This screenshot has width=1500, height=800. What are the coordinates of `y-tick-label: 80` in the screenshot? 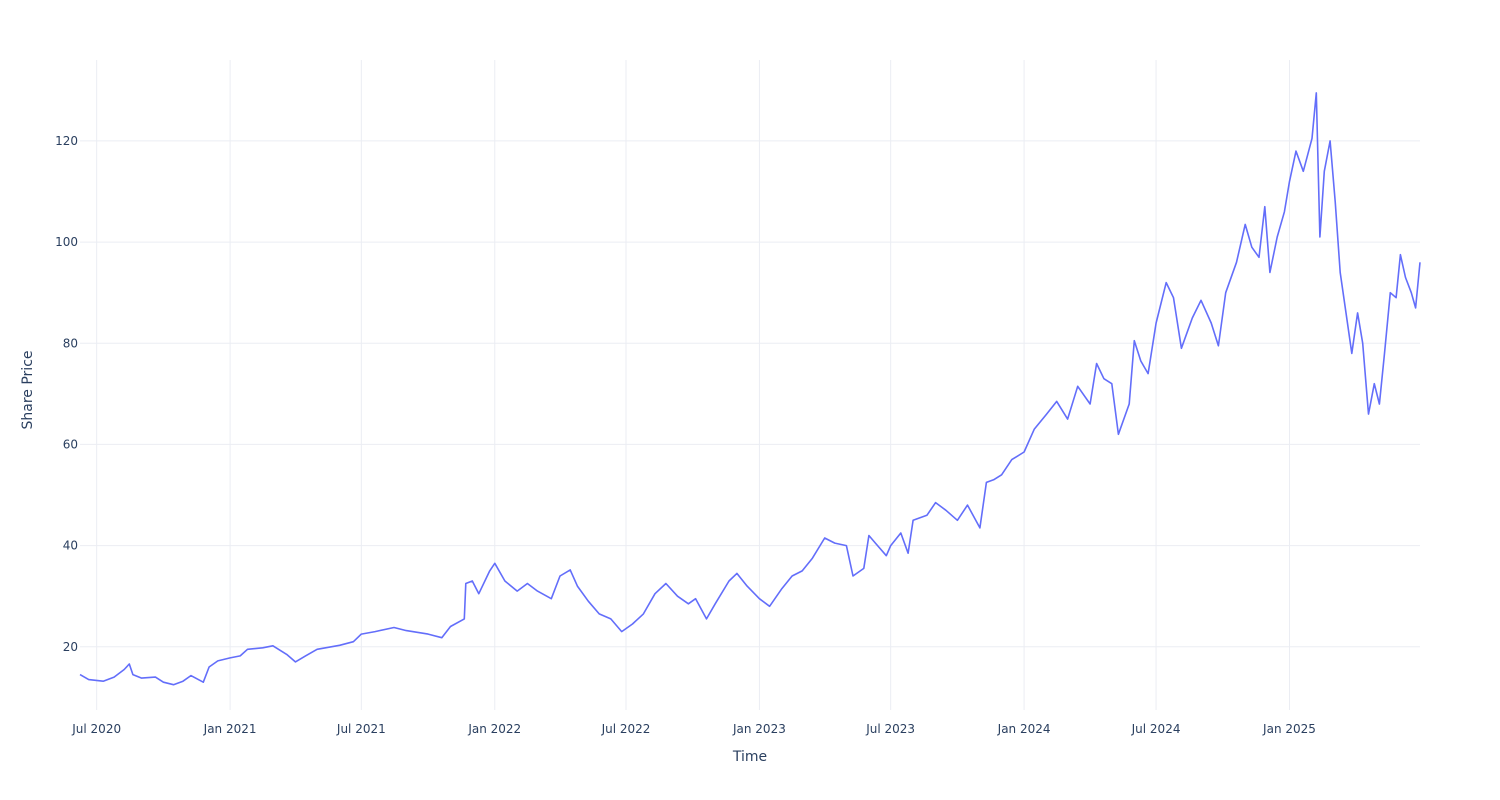 It's located at (70, 343).